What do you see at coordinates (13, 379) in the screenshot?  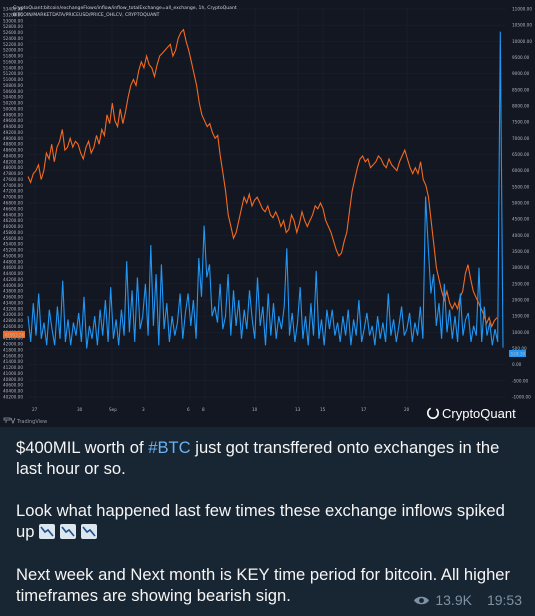 I see `left-tick-label: 40800.00` at bounding box center [13, 379].